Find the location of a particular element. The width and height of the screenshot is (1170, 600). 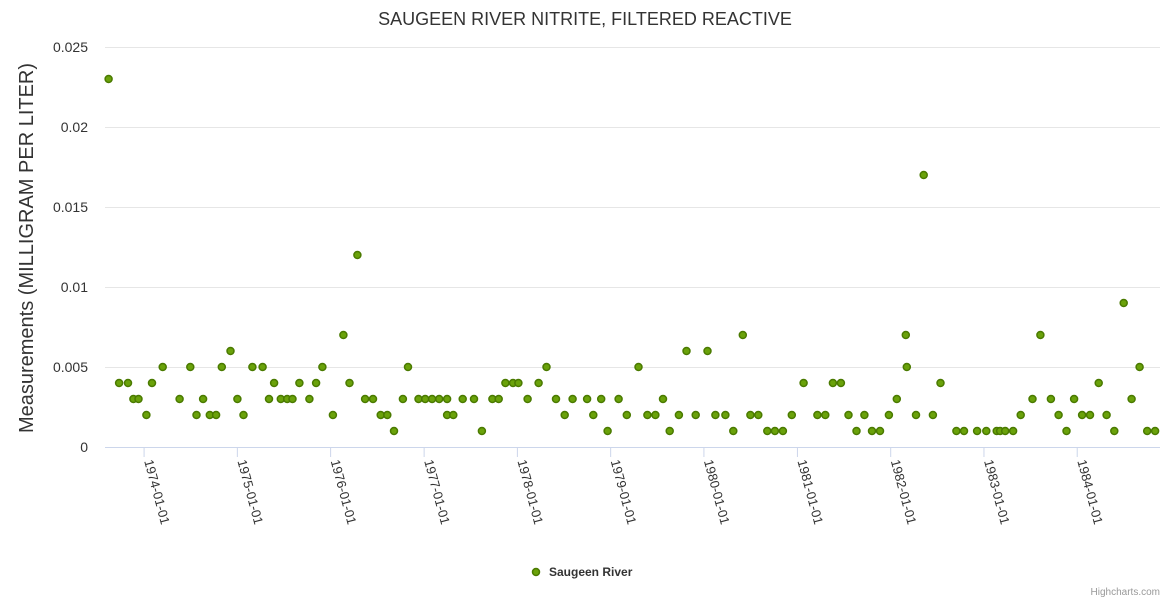

legend: Saugeen River is located at coordinates (582, 572).